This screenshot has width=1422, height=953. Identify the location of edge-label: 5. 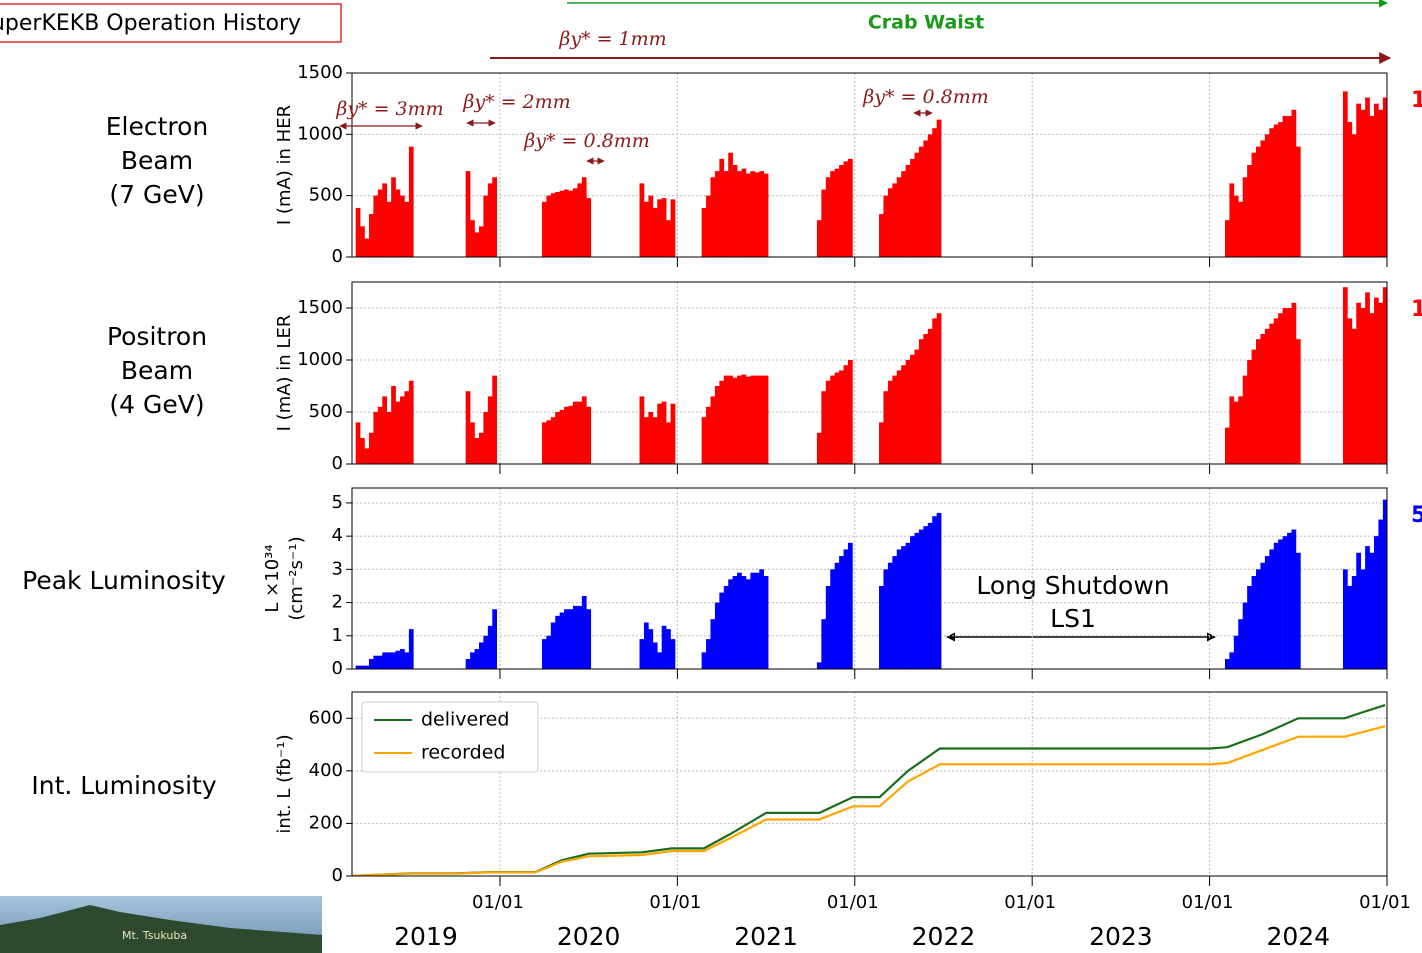
(1416, 515).